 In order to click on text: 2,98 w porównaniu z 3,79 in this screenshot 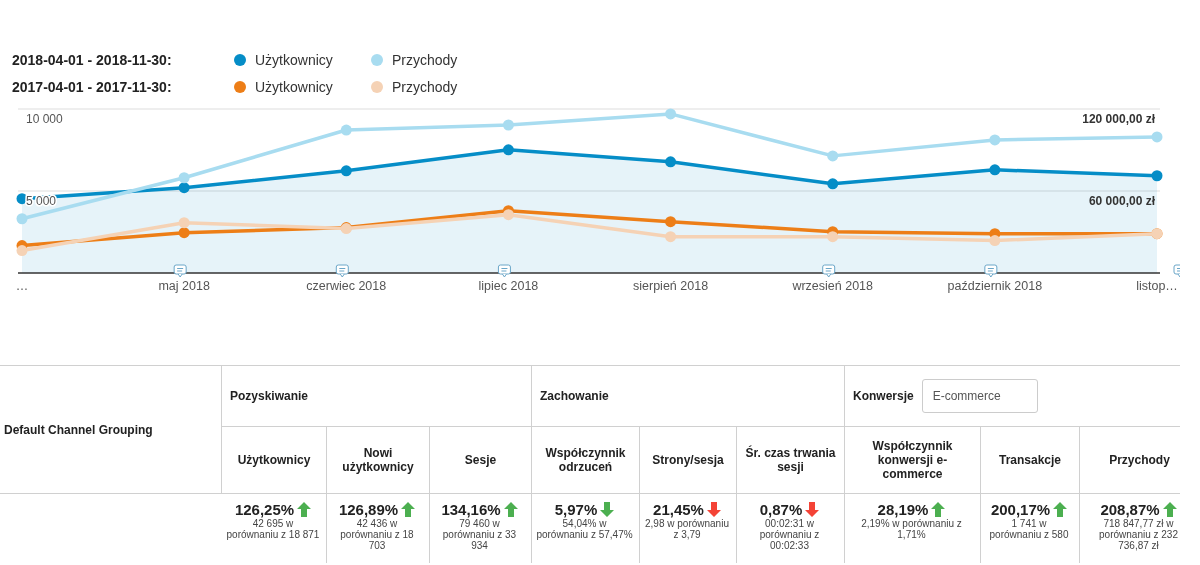, I will do `click(687, 529)`.